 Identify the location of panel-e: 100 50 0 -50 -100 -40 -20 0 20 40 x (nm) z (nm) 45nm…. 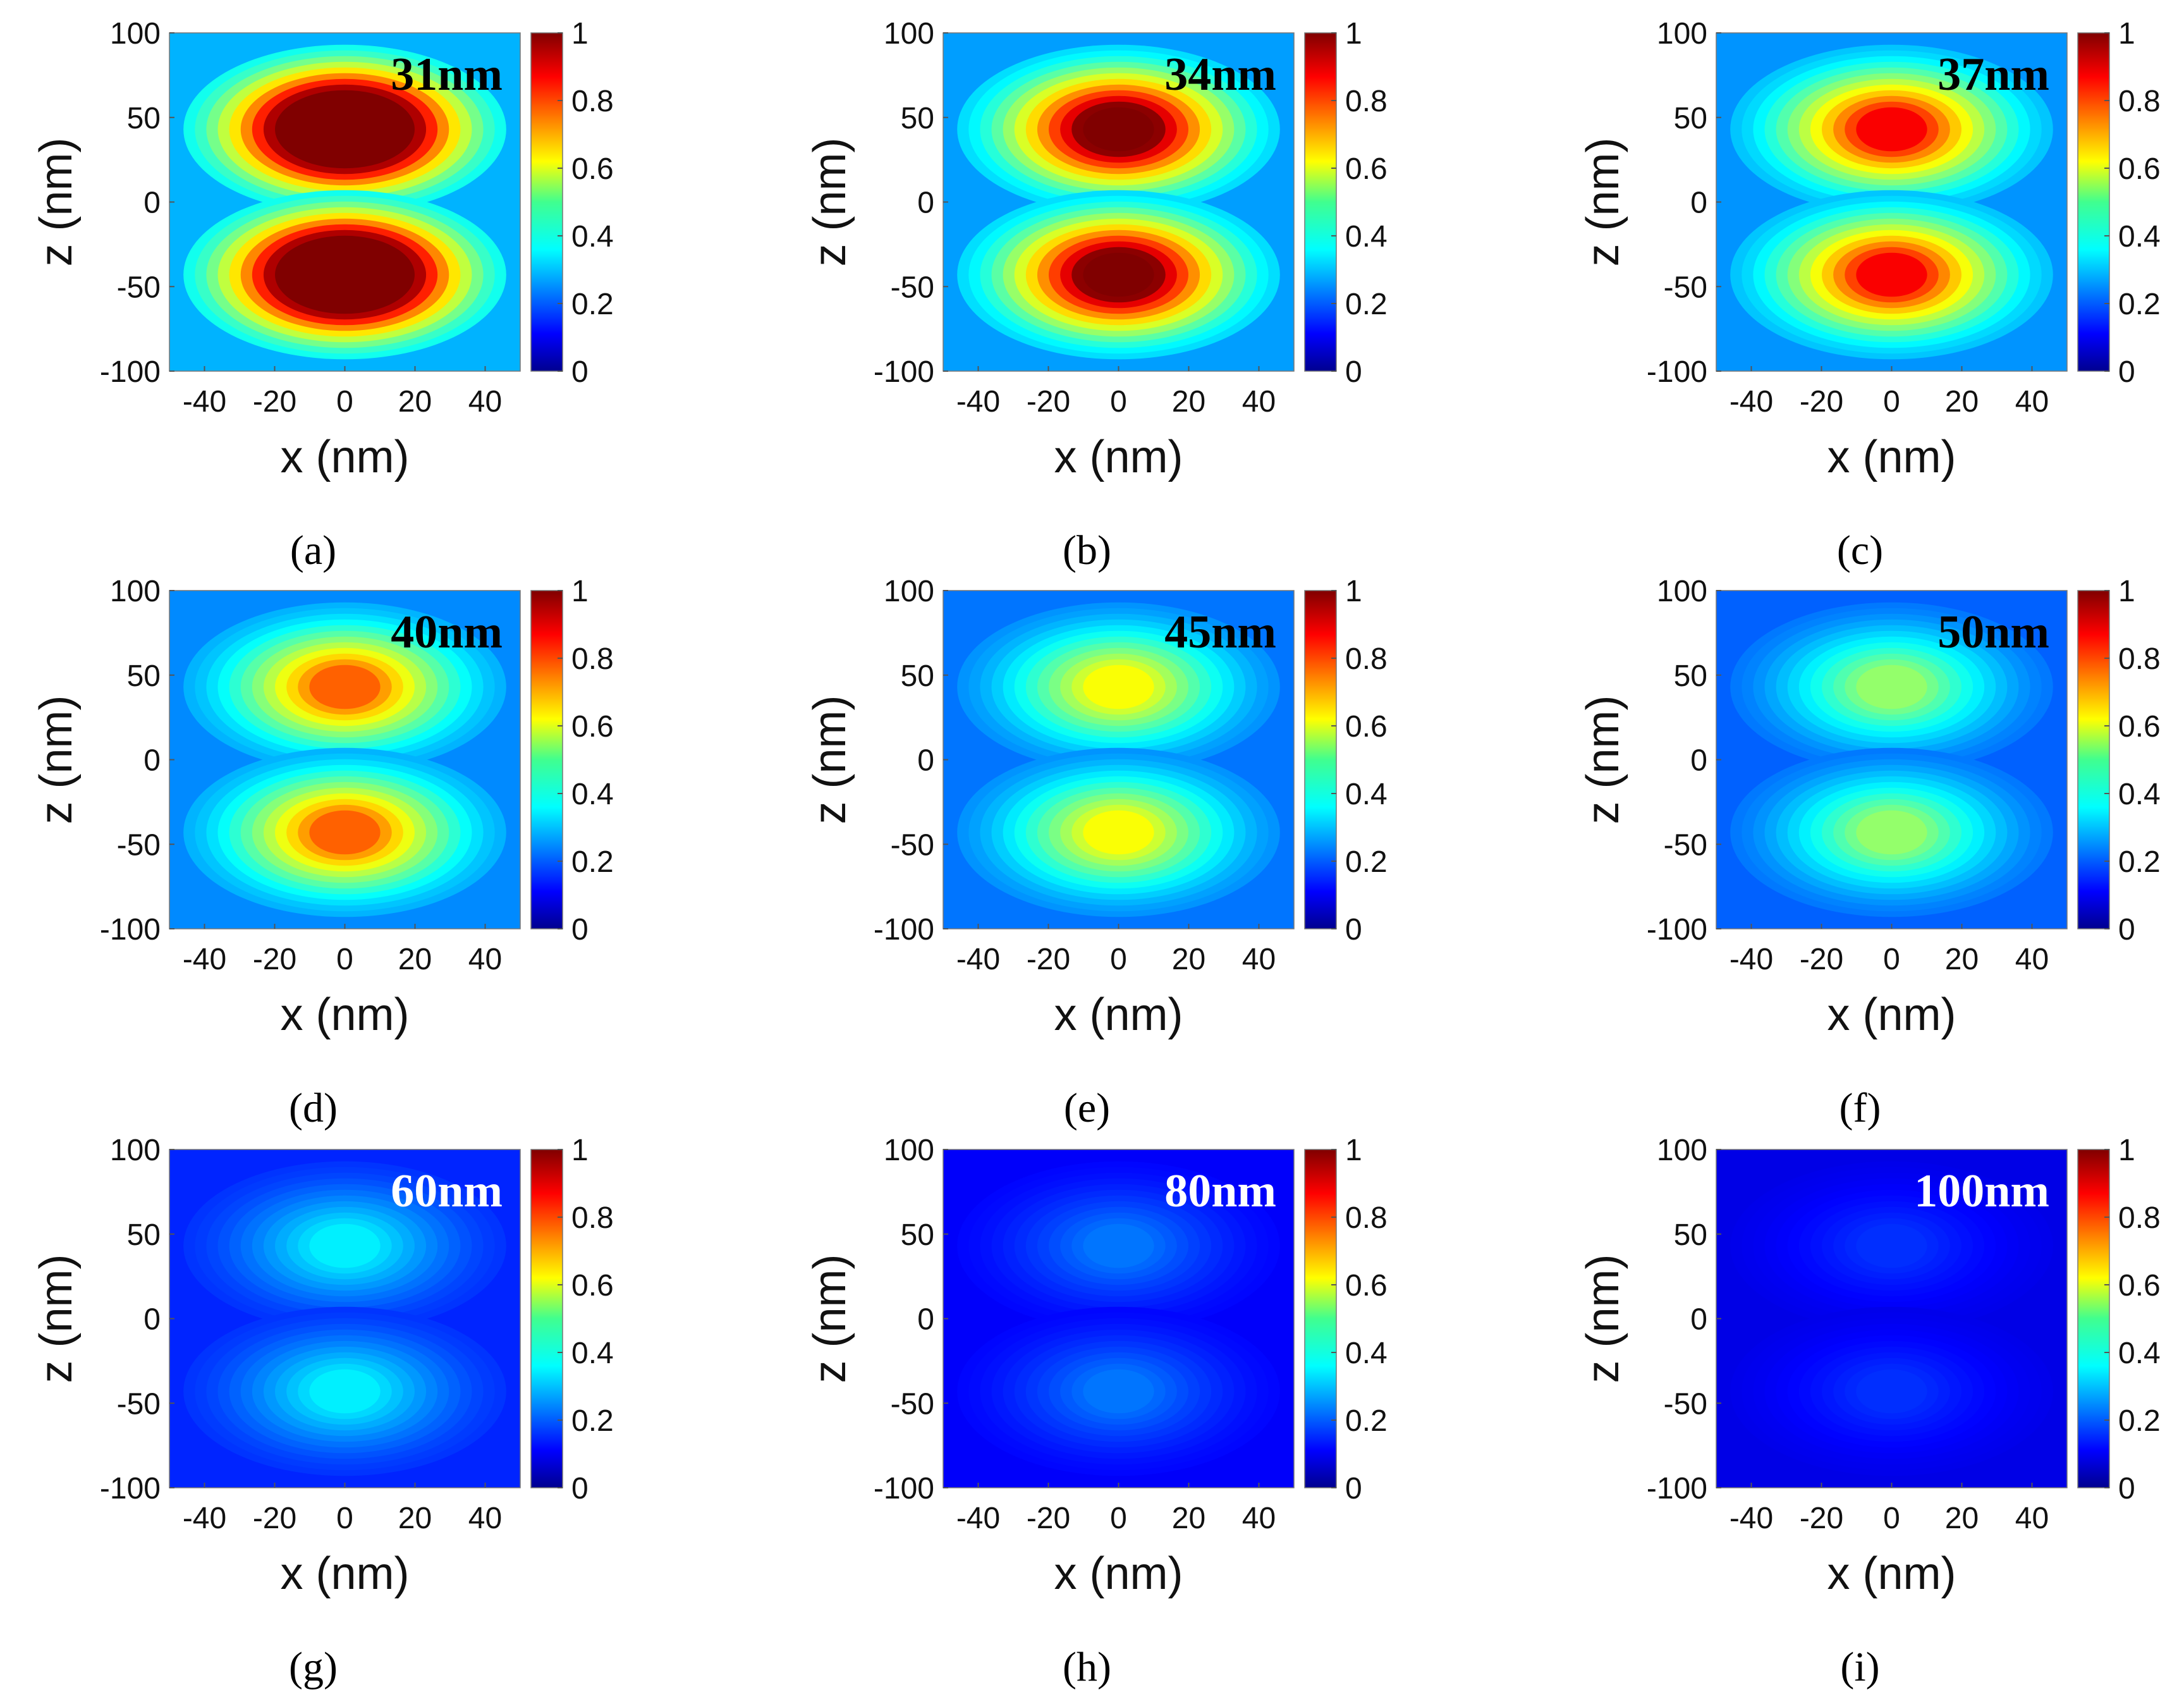
(1096, 853).